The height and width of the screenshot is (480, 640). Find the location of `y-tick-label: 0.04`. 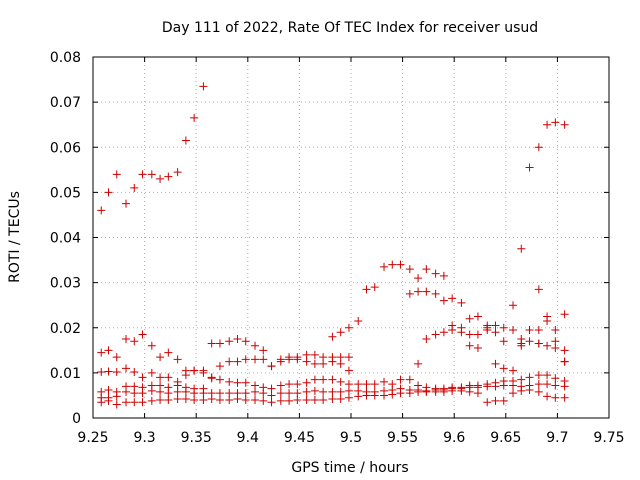

y-tick-label: 0.04 is located at coordinates (65, 239).